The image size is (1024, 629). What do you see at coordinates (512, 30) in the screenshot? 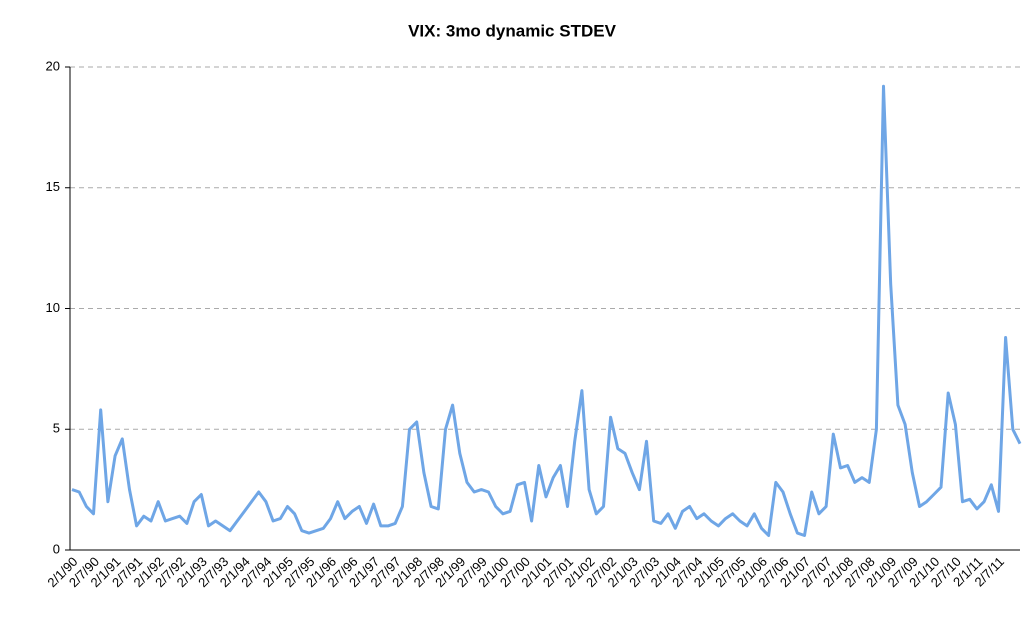
I see `chart-title: VIX: 3mo dynamic STDEV` at bounding box center [512, 30].